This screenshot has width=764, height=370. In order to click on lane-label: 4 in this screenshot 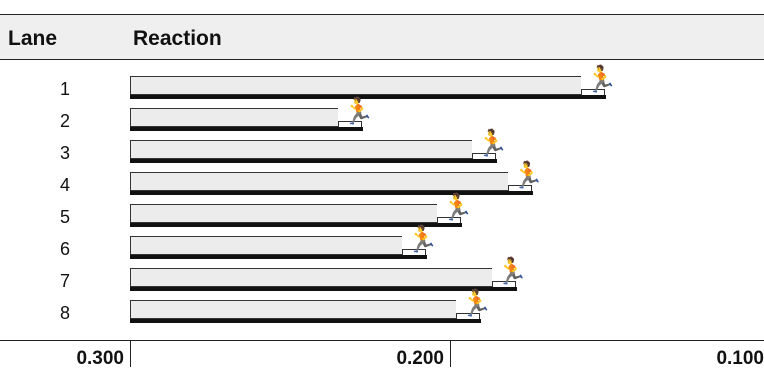, I will do `click(65, 185)`.